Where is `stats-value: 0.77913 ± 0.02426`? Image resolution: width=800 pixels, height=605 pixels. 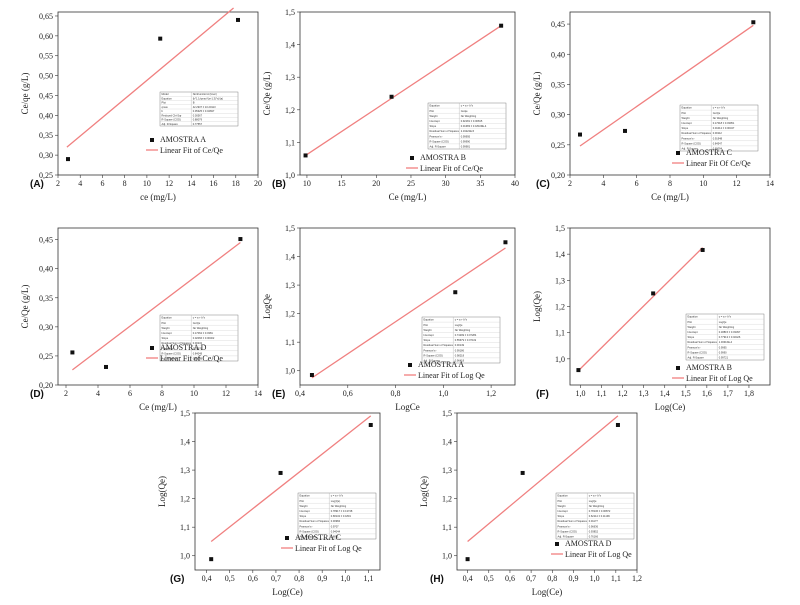 stats-value: 0.77913 ± 0.02426 is located at coordinates (730, 337).